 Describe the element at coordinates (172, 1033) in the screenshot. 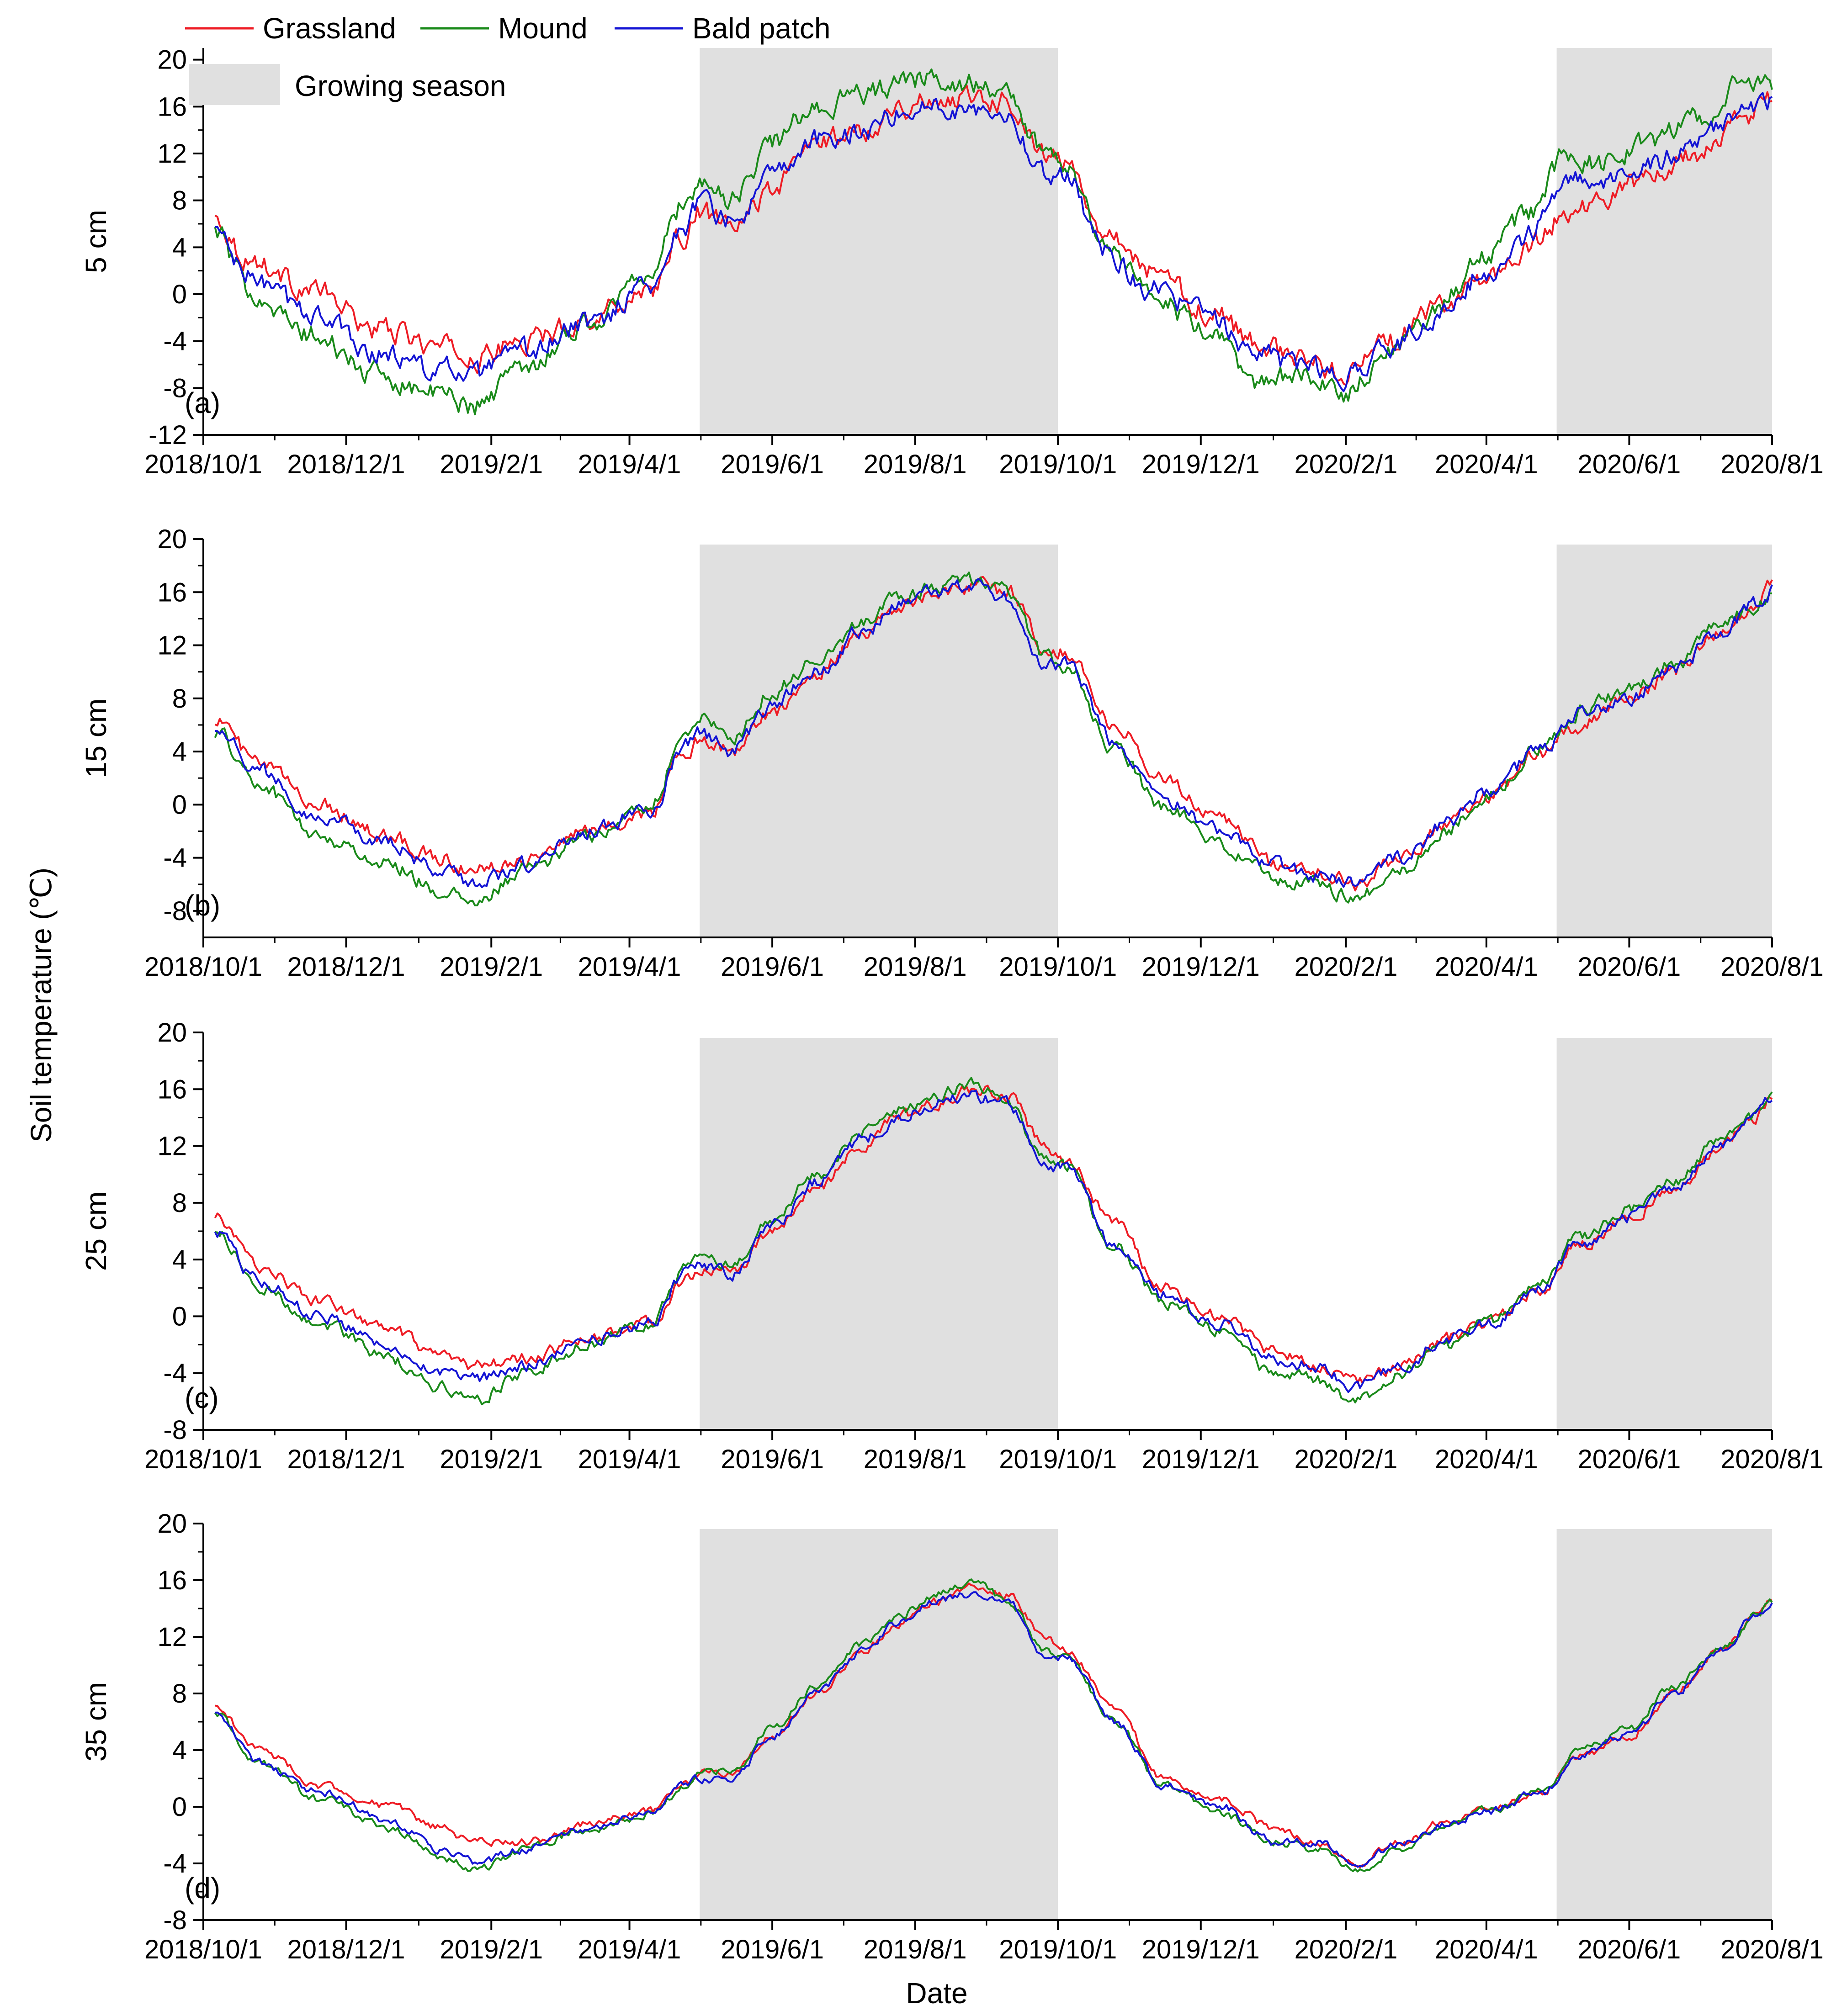

I see `y-tick-label: 20` at that location.